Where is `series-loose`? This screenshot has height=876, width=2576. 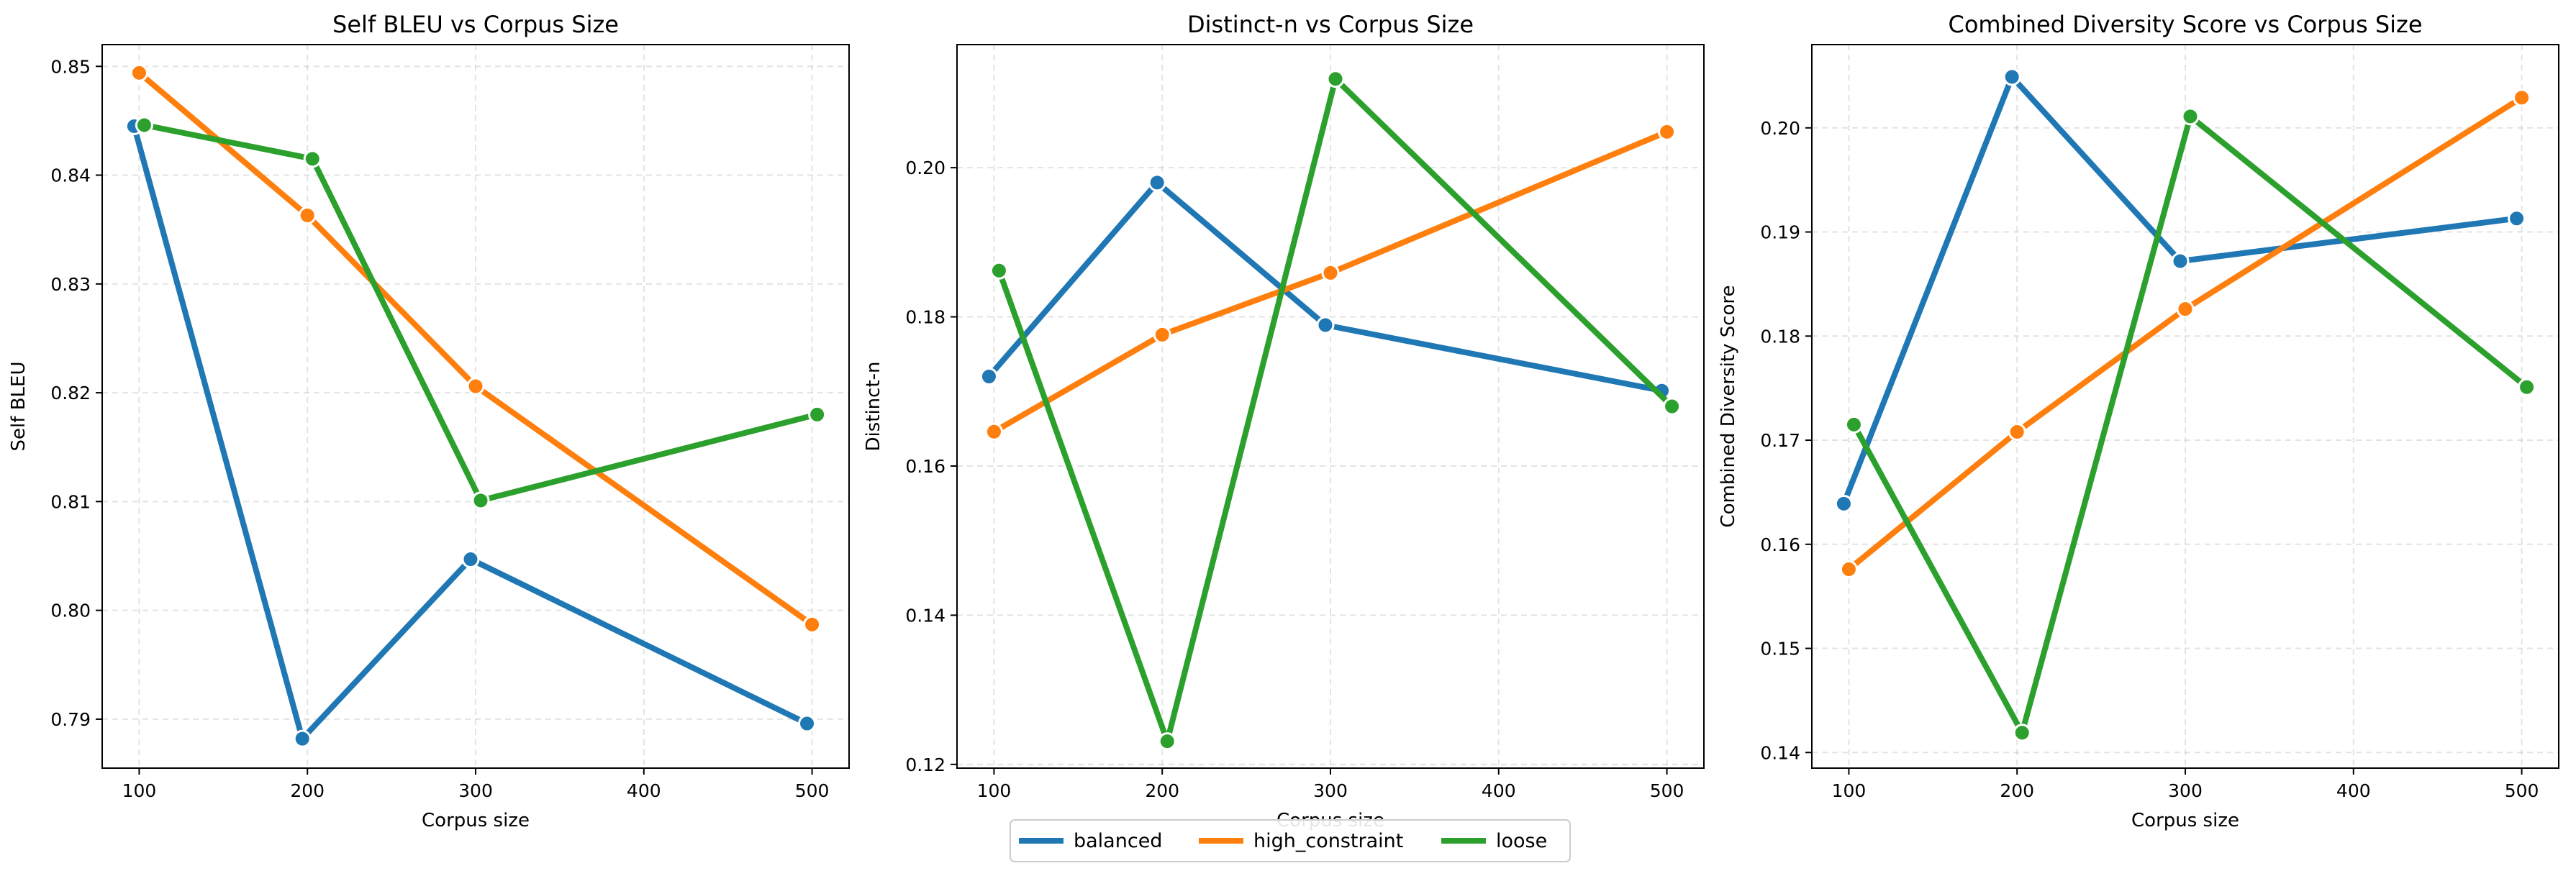 series-loose is located at coordinates (481, 313).